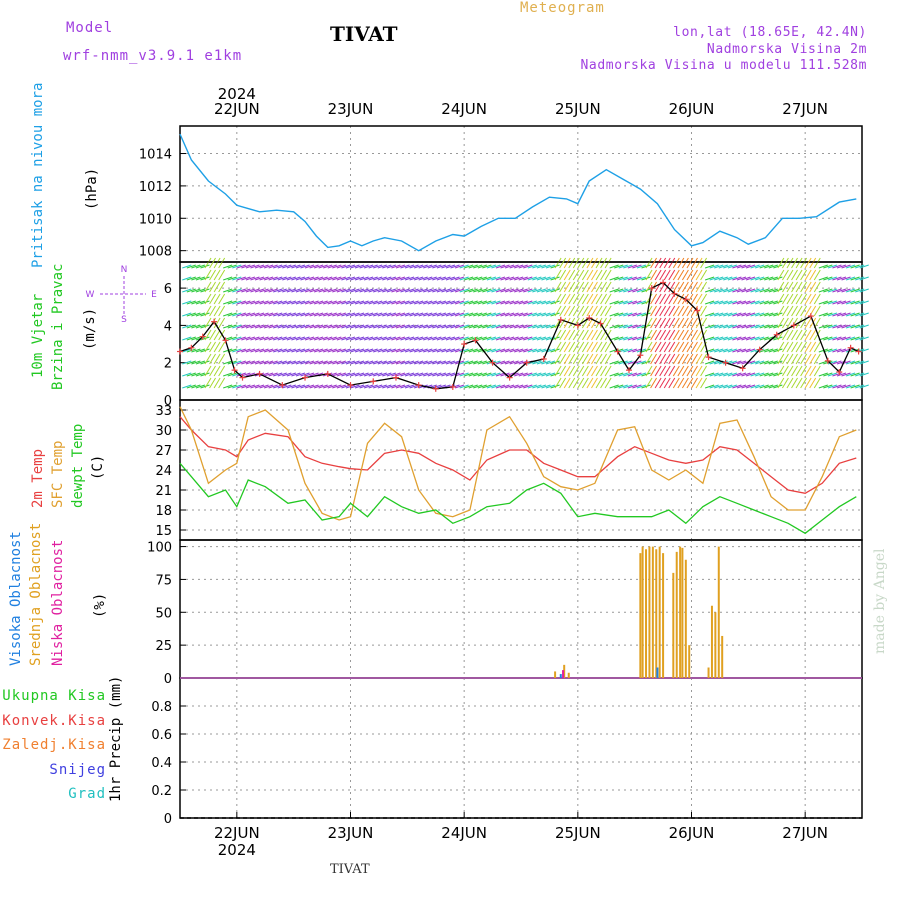 The image size is (900, 900). What do you see at coordinates (77, 770) in the screenshot?
I see `legend-snijeg: Snijeg` at bounding box center [77, 770].